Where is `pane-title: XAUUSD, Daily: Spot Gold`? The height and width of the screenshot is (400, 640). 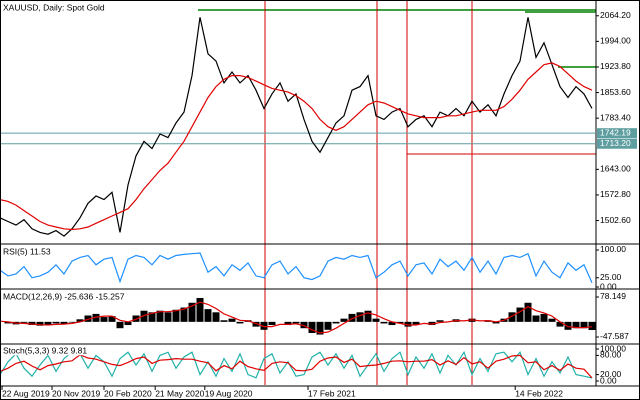 pane-title: XAUUSD, Daily: Spot Gold is located at coordinates (54, 7).